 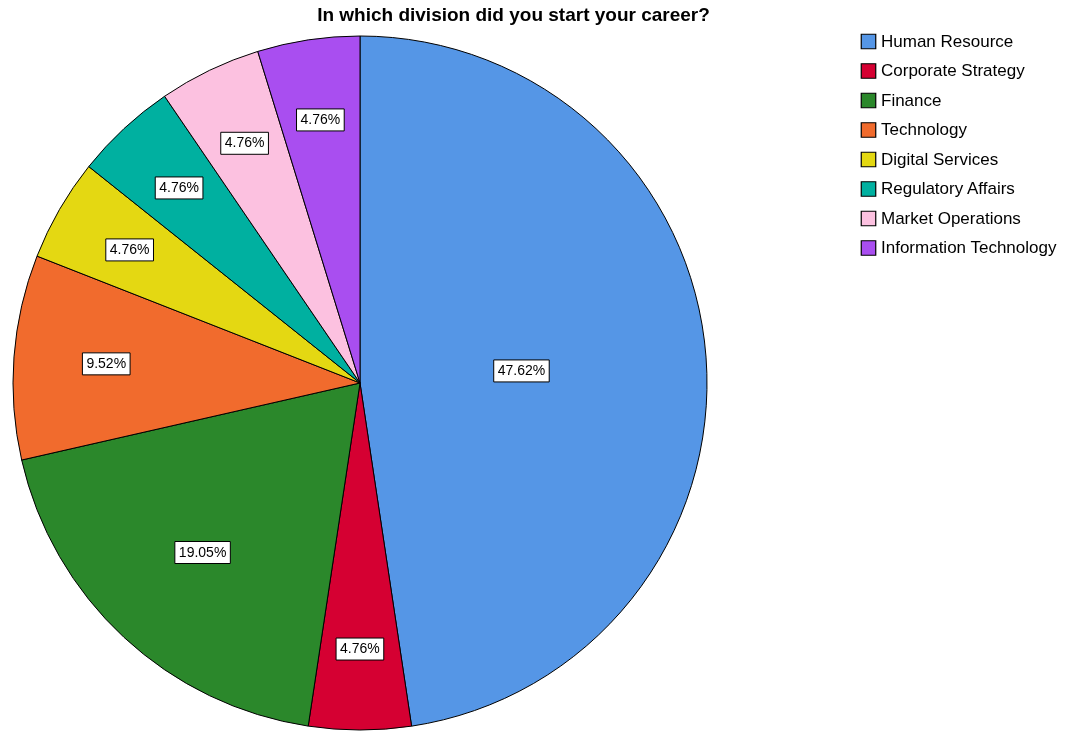 What do you see at coordinates (940, 159) in the screenshot?
I see `legend-label: Digital Services` at bounding box center [940, 159].